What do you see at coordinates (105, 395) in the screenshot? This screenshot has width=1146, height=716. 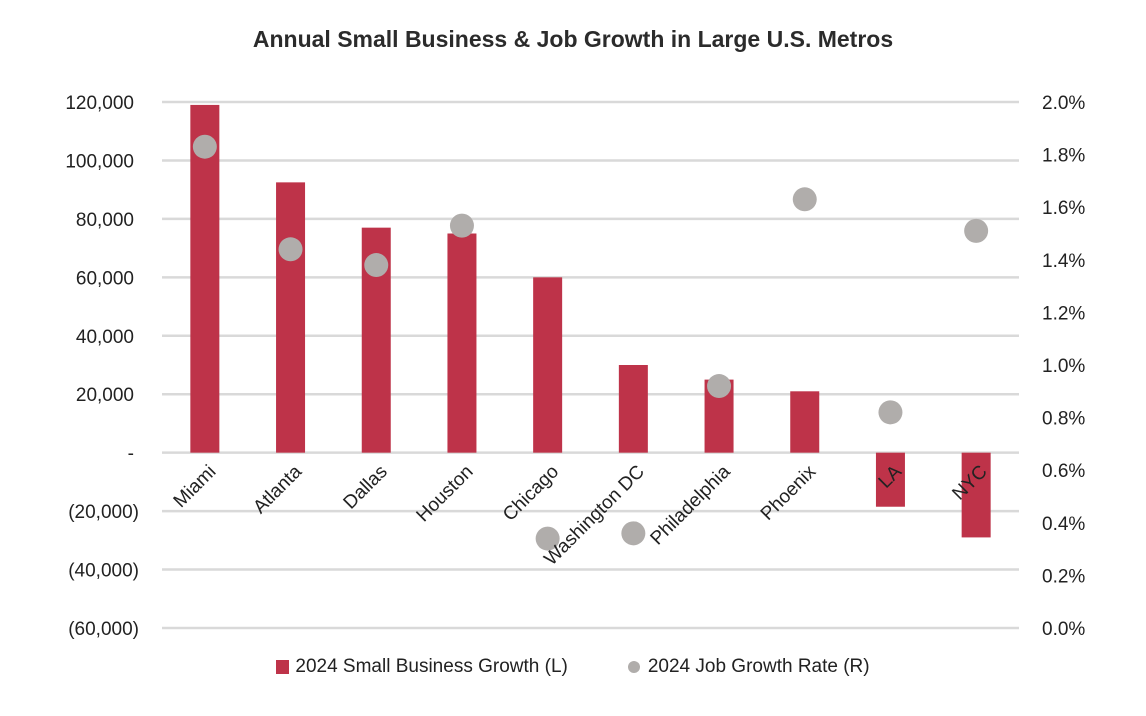 I see `left-axis-tick-label: 20,000` at bounding box center [105, 395].